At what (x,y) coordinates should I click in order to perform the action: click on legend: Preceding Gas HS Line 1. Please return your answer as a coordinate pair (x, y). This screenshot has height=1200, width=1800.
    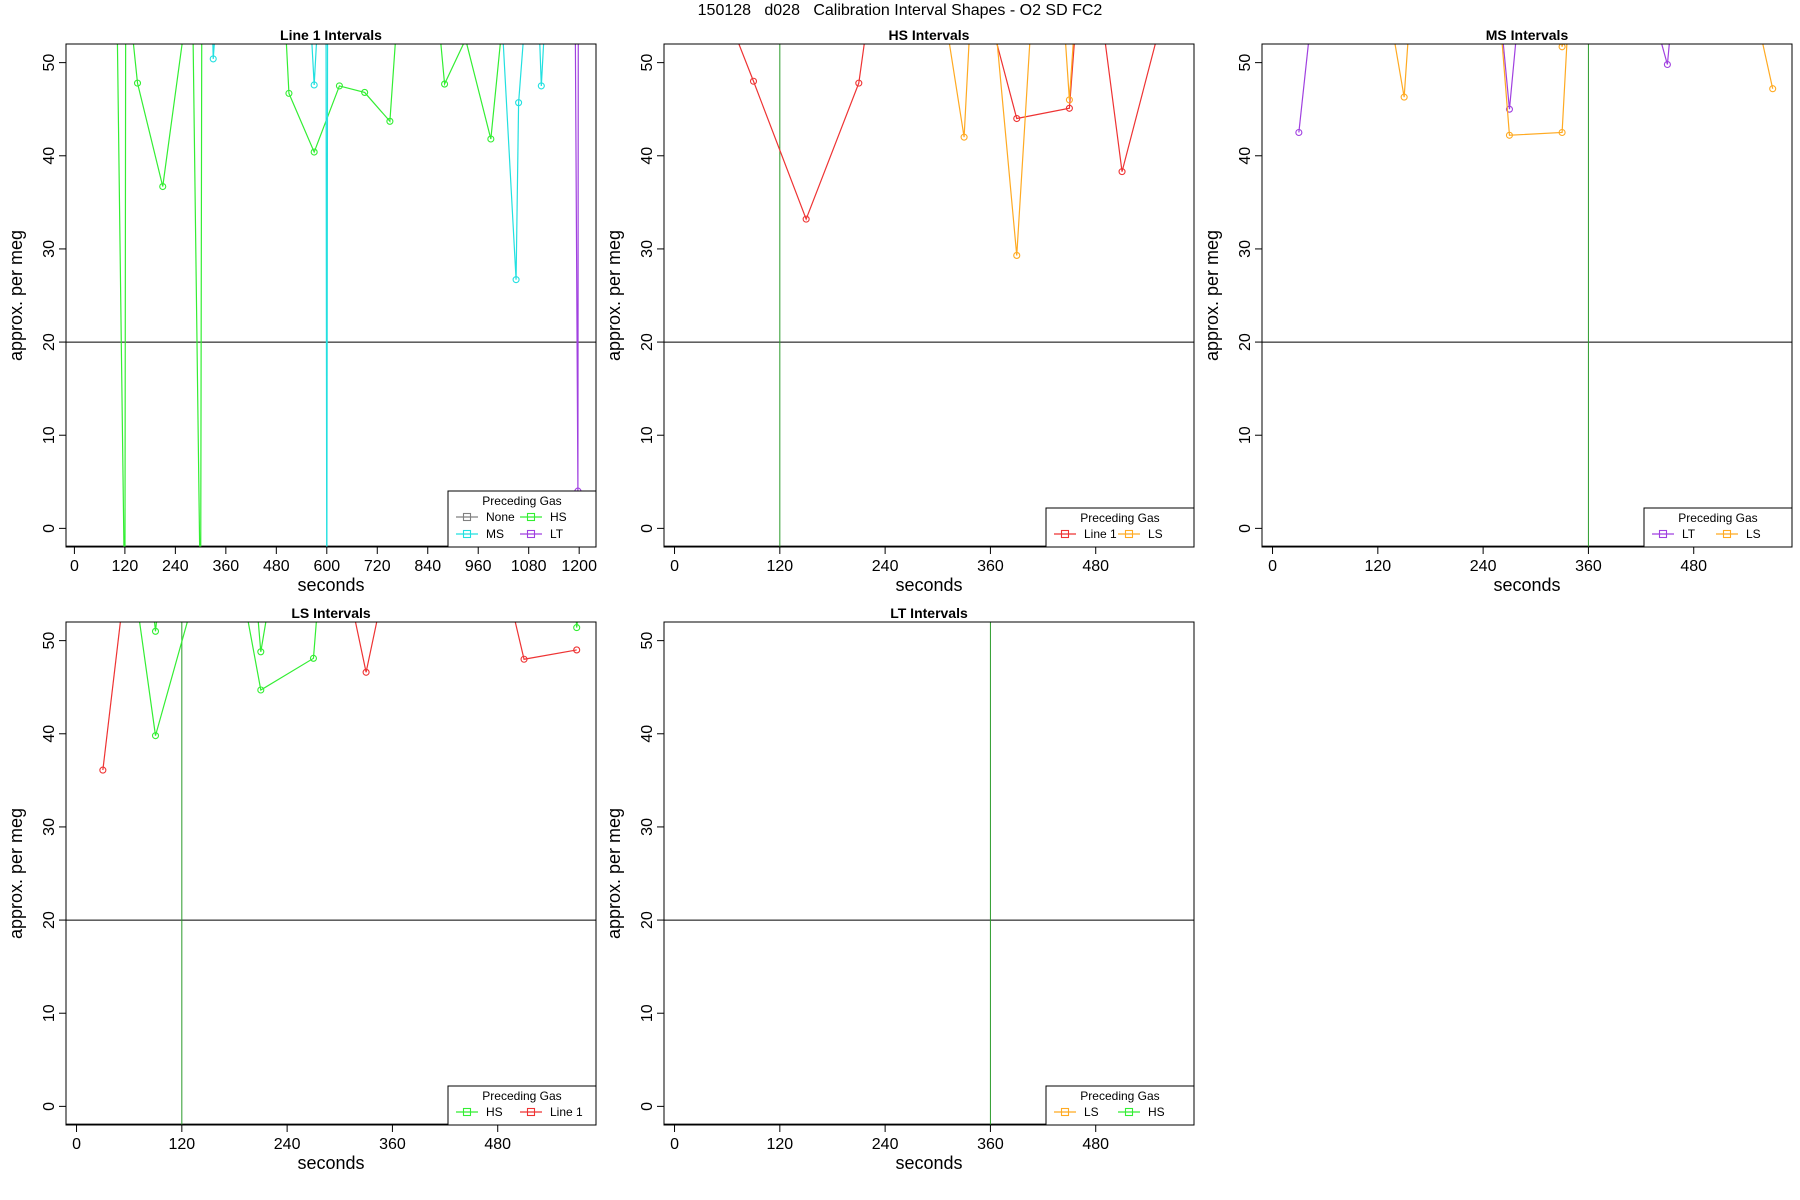
    Looking at the image, I should click on (522, 1105).